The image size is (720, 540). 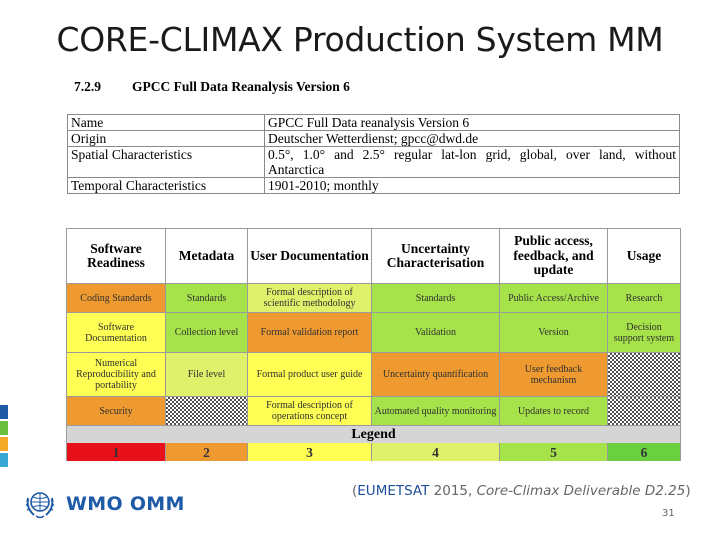 I want to click on matrix-header: Uncertainty Characterisation, so click(x=436, y=256).